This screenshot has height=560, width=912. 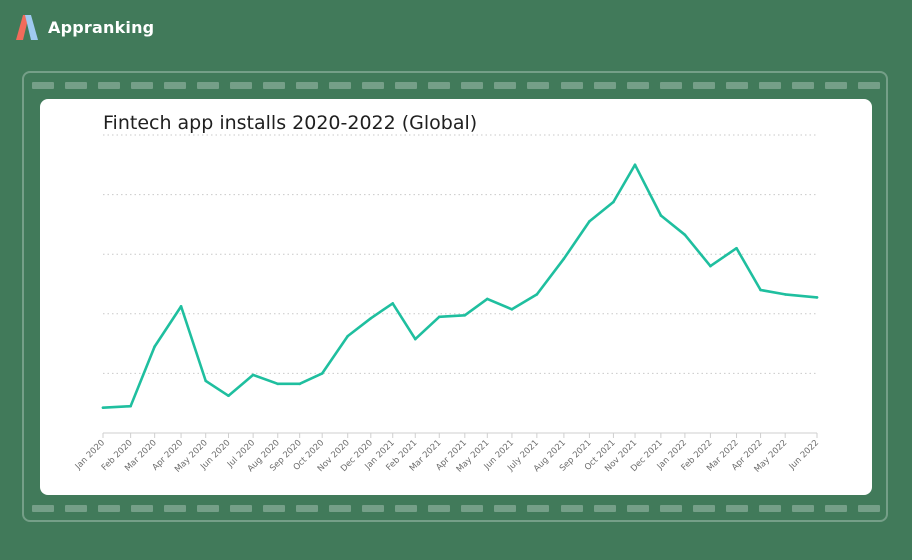 What do you see at coordinates (456, 509) in the screenshot?
I see `bottom-dash-border` at bounding box center [456, 509].